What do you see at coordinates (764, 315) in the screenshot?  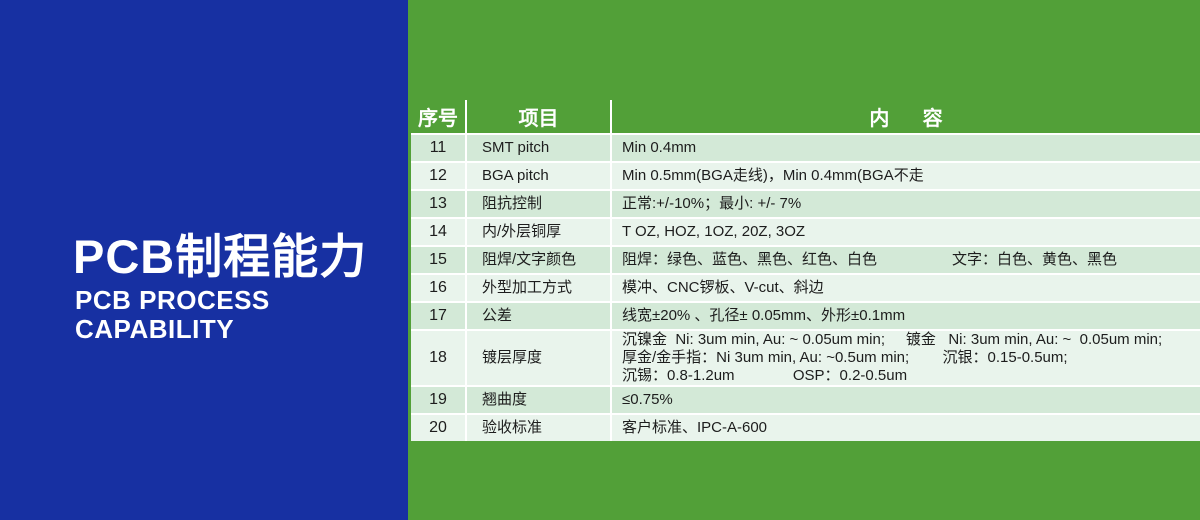 I see `row-content-line: 线宽±20% 、孔径± 0.05mm、外形±0.1mm` at bounding box center [764, 315].